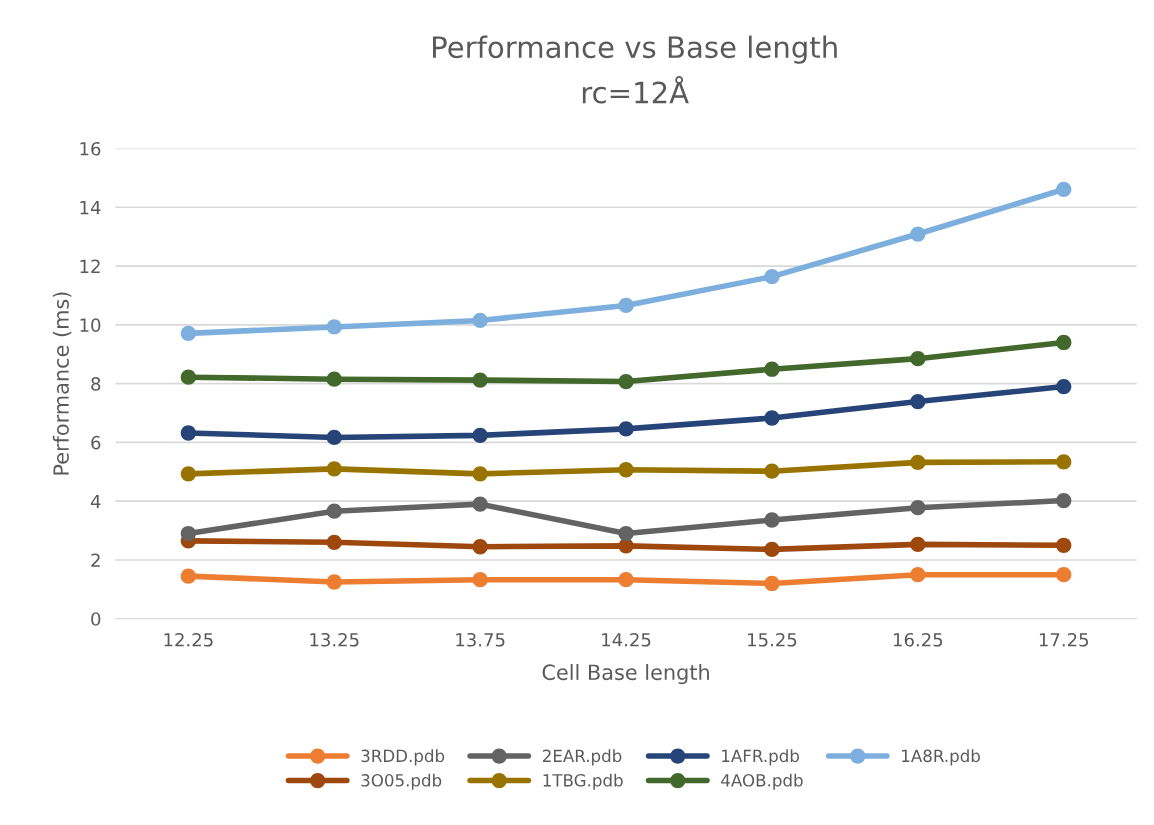 The image size is (1154, 825). I want to click on x-tick-label: 14.25, so click(626, 639).